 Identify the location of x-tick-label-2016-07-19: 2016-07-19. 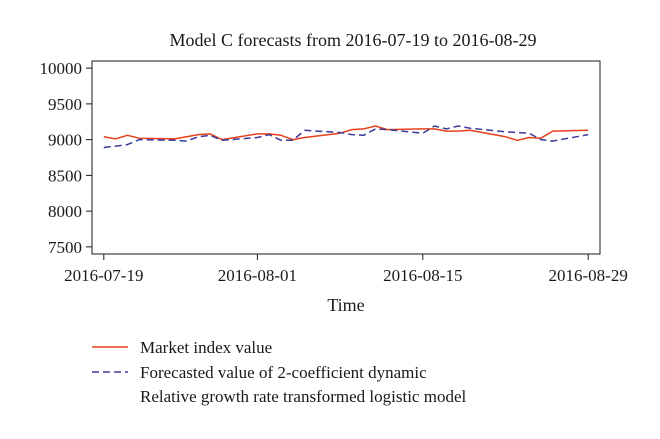
(103, 275).